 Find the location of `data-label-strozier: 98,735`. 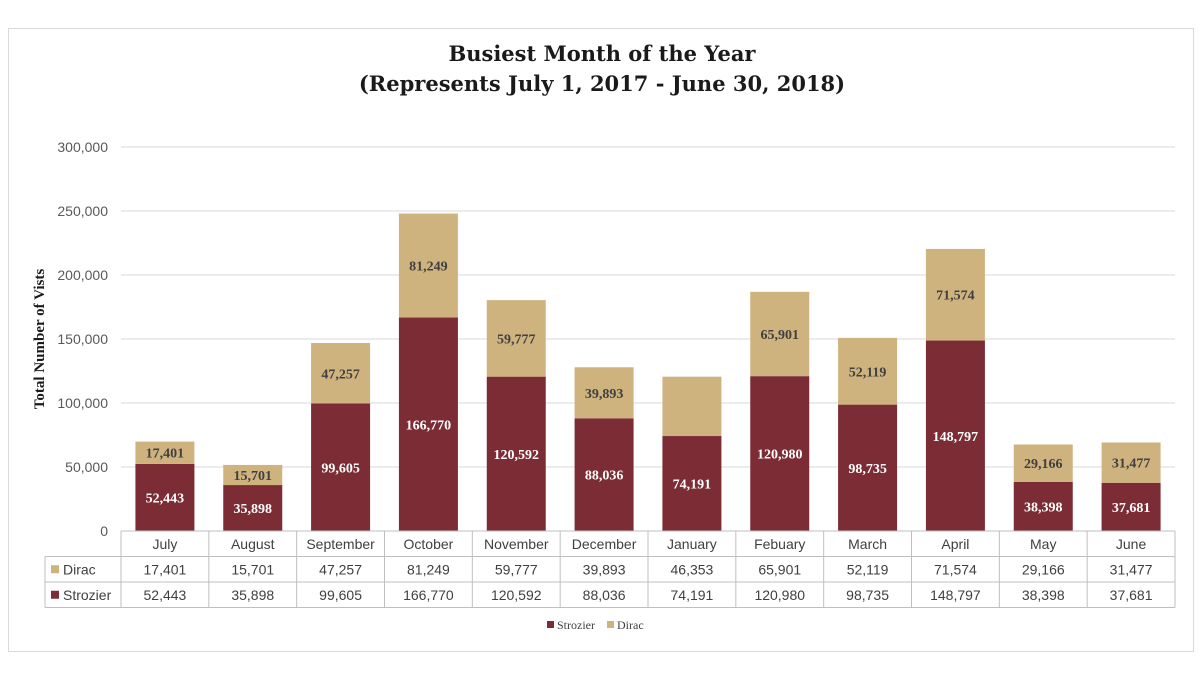

data-label-strozier: 98,735 is located at coordinates (867, 469).